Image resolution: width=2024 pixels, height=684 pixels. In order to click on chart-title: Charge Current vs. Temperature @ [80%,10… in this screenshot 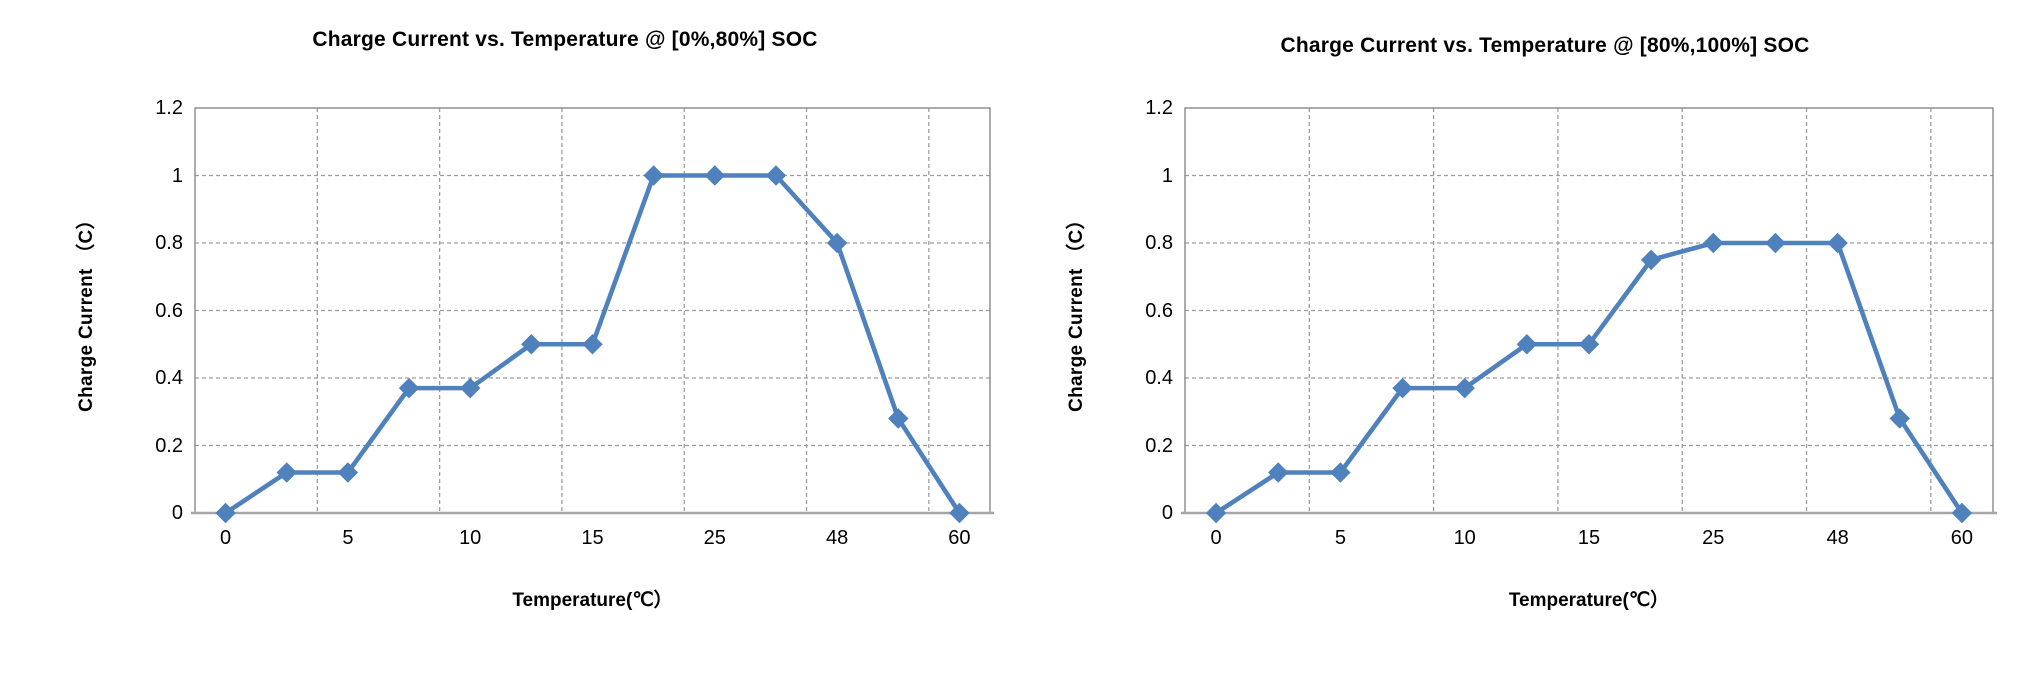, I will do `click(1545, 45)`.